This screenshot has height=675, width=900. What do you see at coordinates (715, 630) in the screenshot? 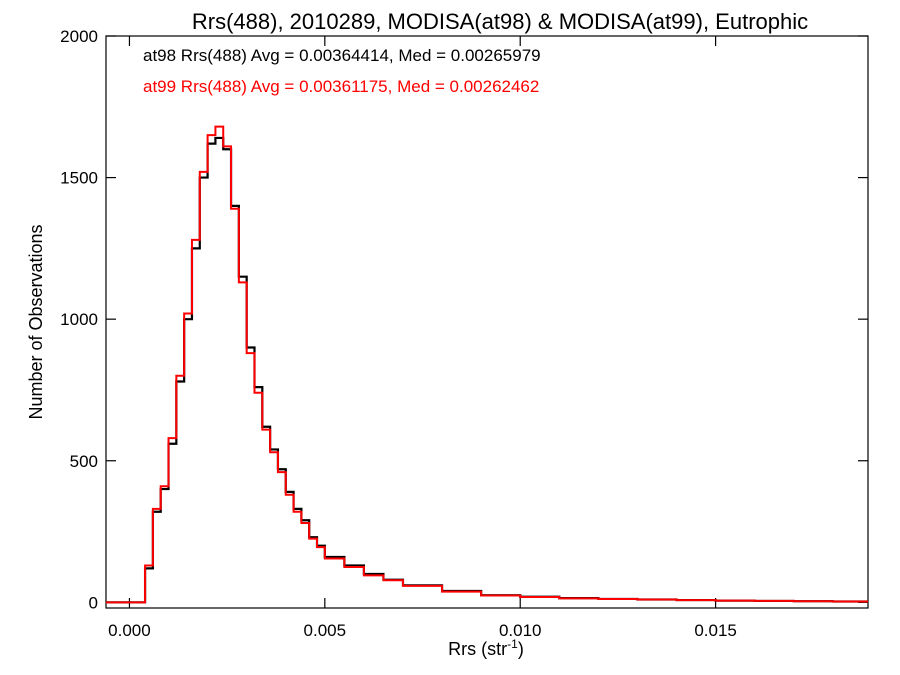
I see `x-tick-label: 0.015` at bounding box center [715, 630].